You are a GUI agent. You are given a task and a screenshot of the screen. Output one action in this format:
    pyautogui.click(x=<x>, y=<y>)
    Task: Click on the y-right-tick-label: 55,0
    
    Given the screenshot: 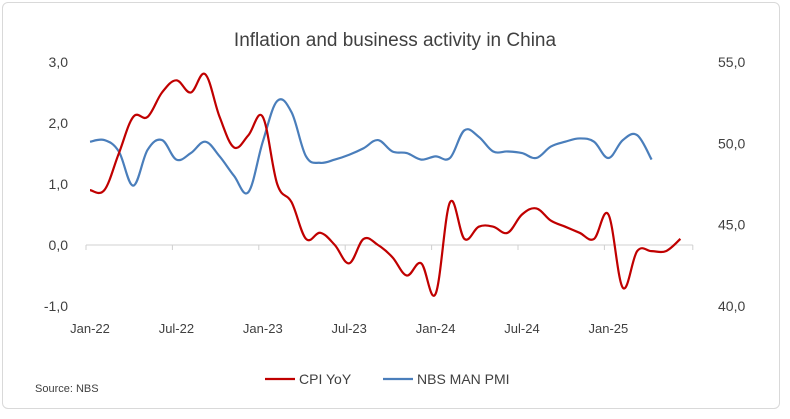 What is the action you would take?
    pyautogui.click(x=731, y=62)
    